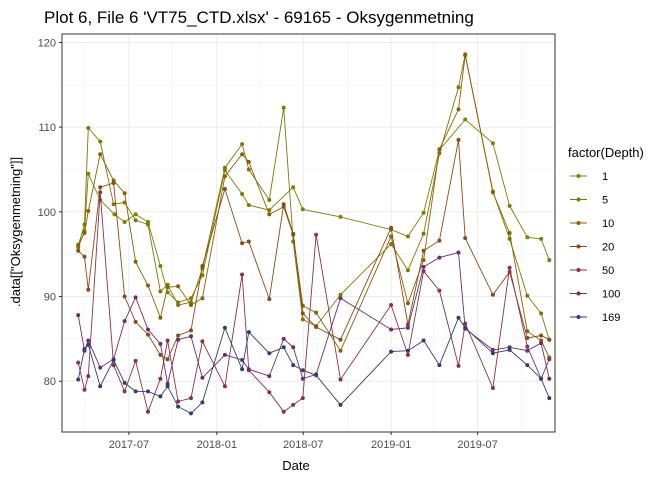 This screenshot has height=480, width=672. I want to click on legend-label-100: 100, so click(611, 295).